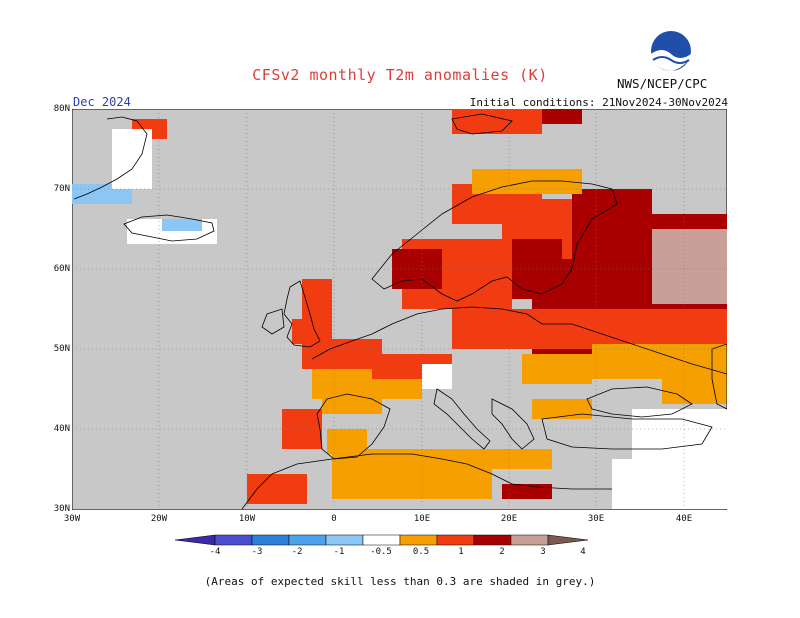  I want to click on y-tick-label: 50N, so click(61, 349).